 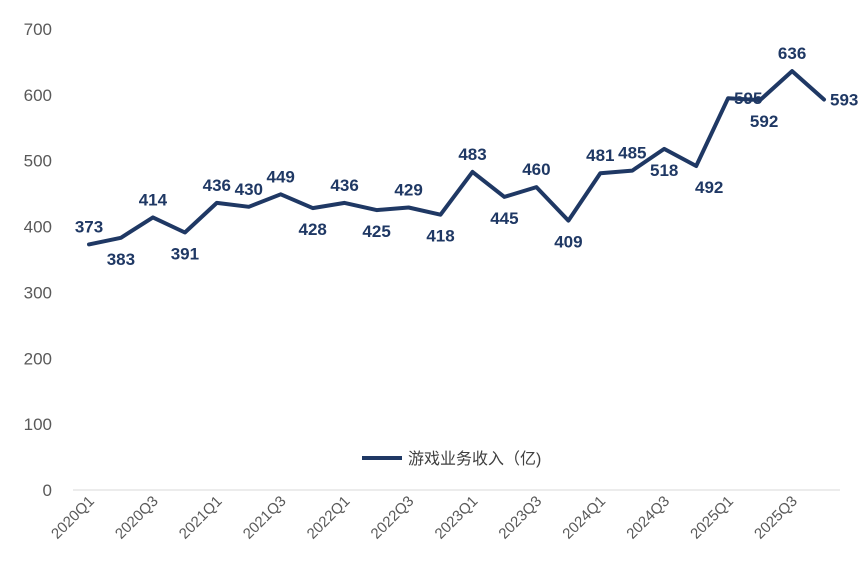 I want to click on data-label: 593, so click(x=844, y=100).